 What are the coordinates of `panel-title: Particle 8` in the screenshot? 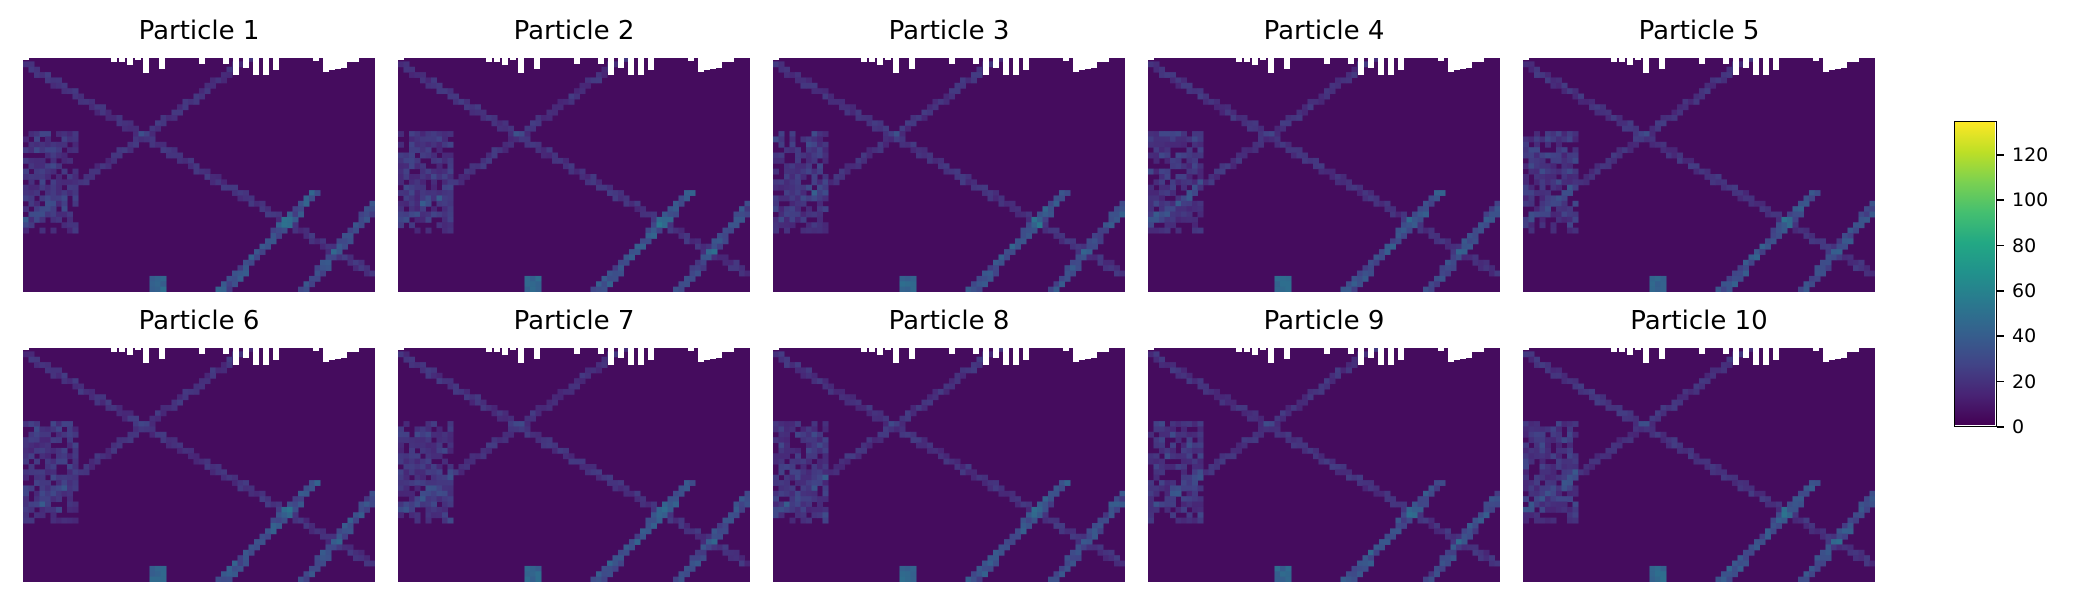 It's located at (949, 321).